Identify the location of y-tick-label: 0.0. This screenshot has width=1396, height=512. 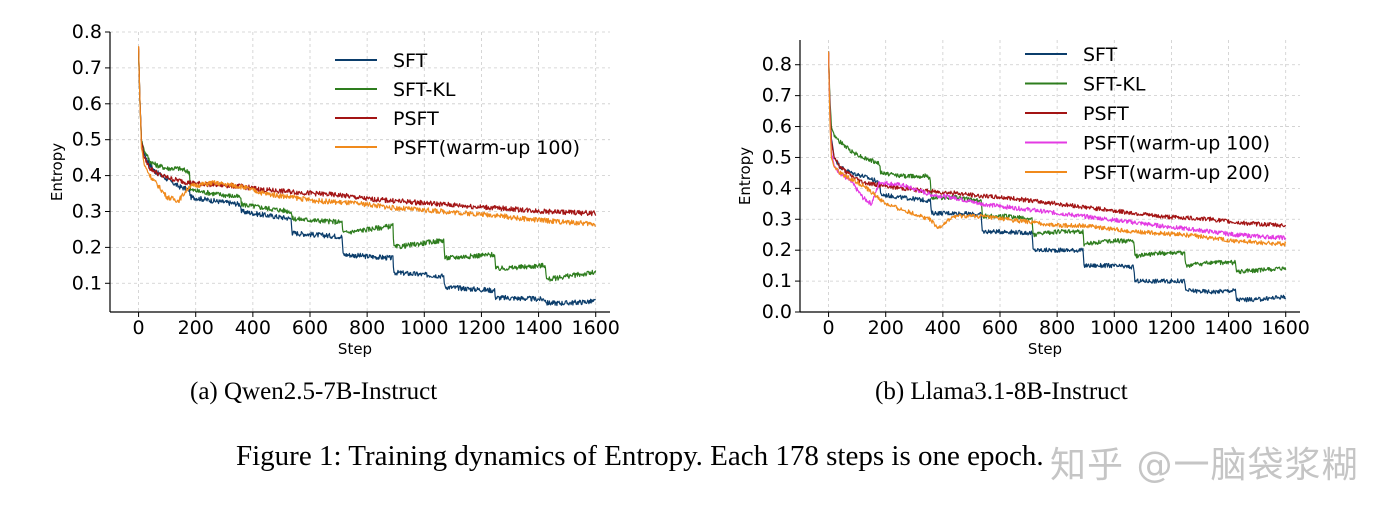
(777, 312).